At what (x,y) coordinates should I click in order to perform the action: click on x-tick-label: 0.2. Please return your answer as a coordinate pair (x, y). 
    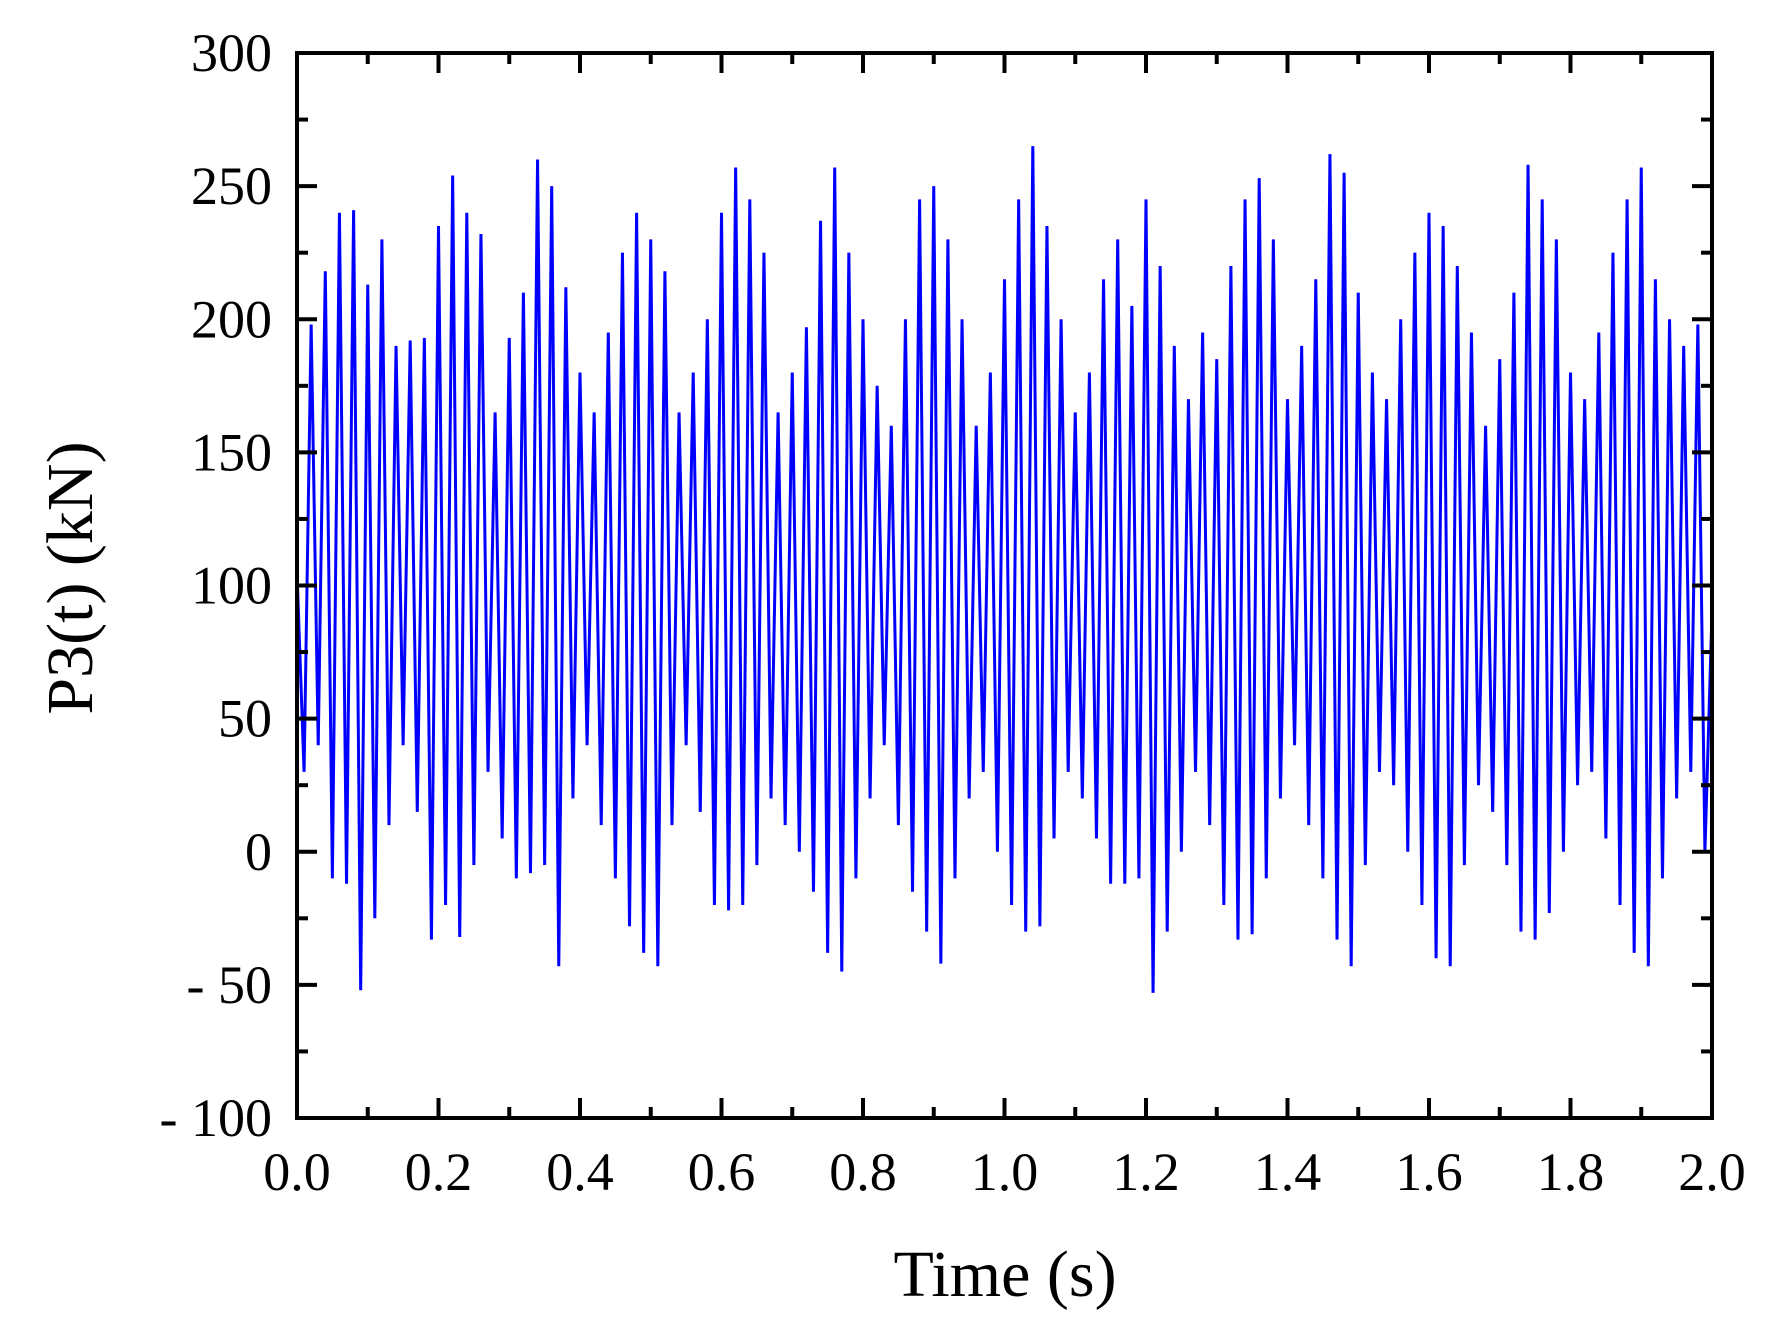
    Looking at the image, I should click on (439, 1172).